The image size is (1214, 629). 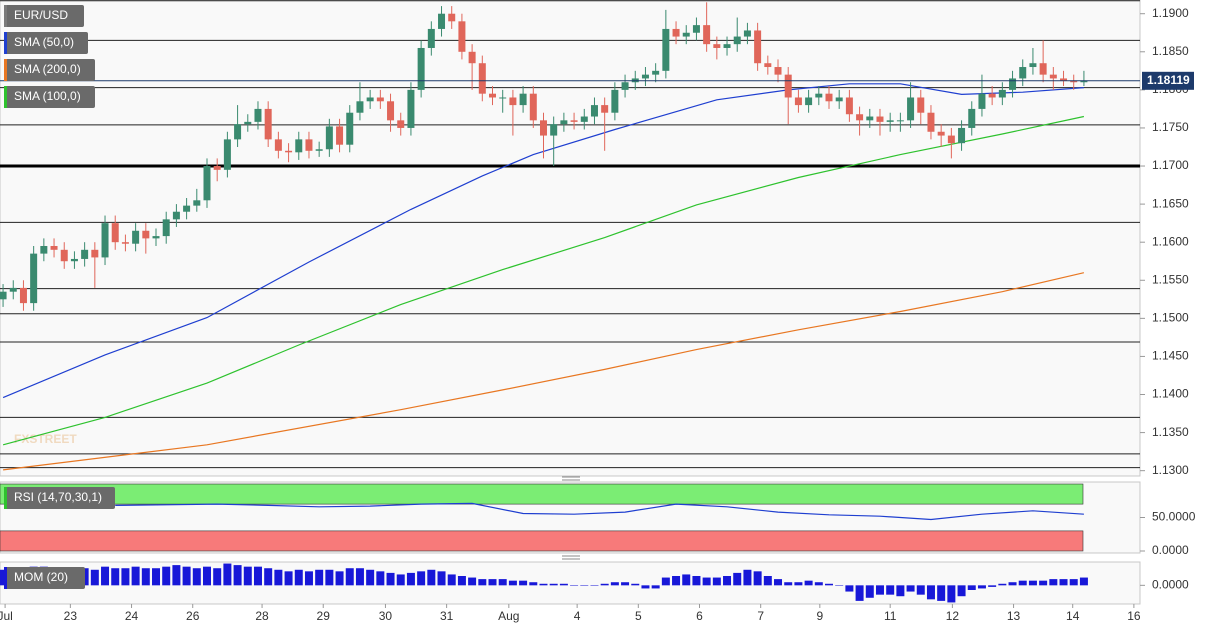 What do you see at coordinates (1170, 51) in the screenshot?
I see `y-tick-label: 1.1850` at bounding box center [1170, 51].